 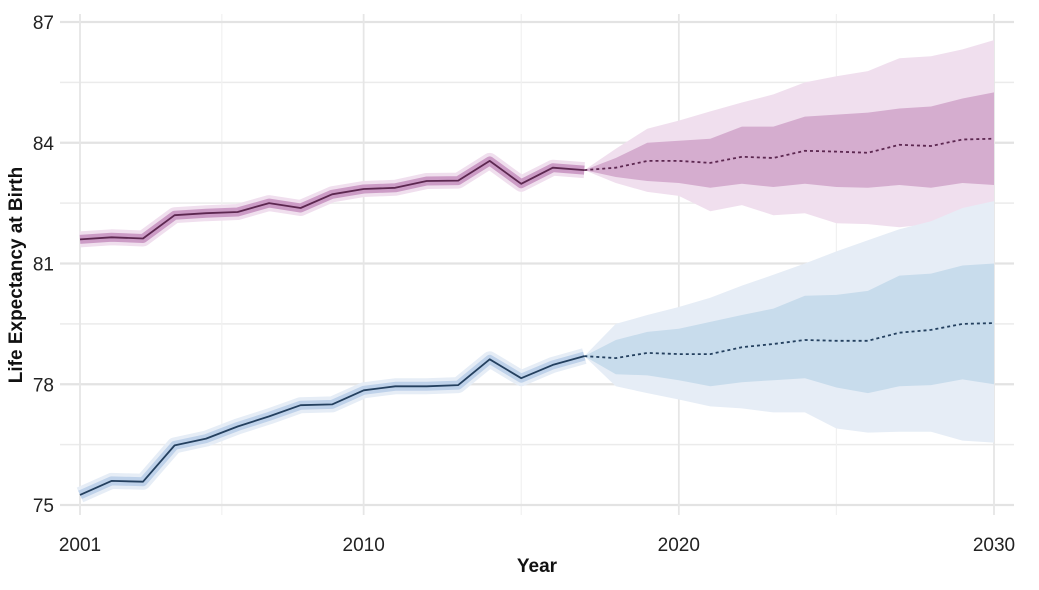 I want to click on x-tick-label-2001: 2001, so click(x=80, y=545).